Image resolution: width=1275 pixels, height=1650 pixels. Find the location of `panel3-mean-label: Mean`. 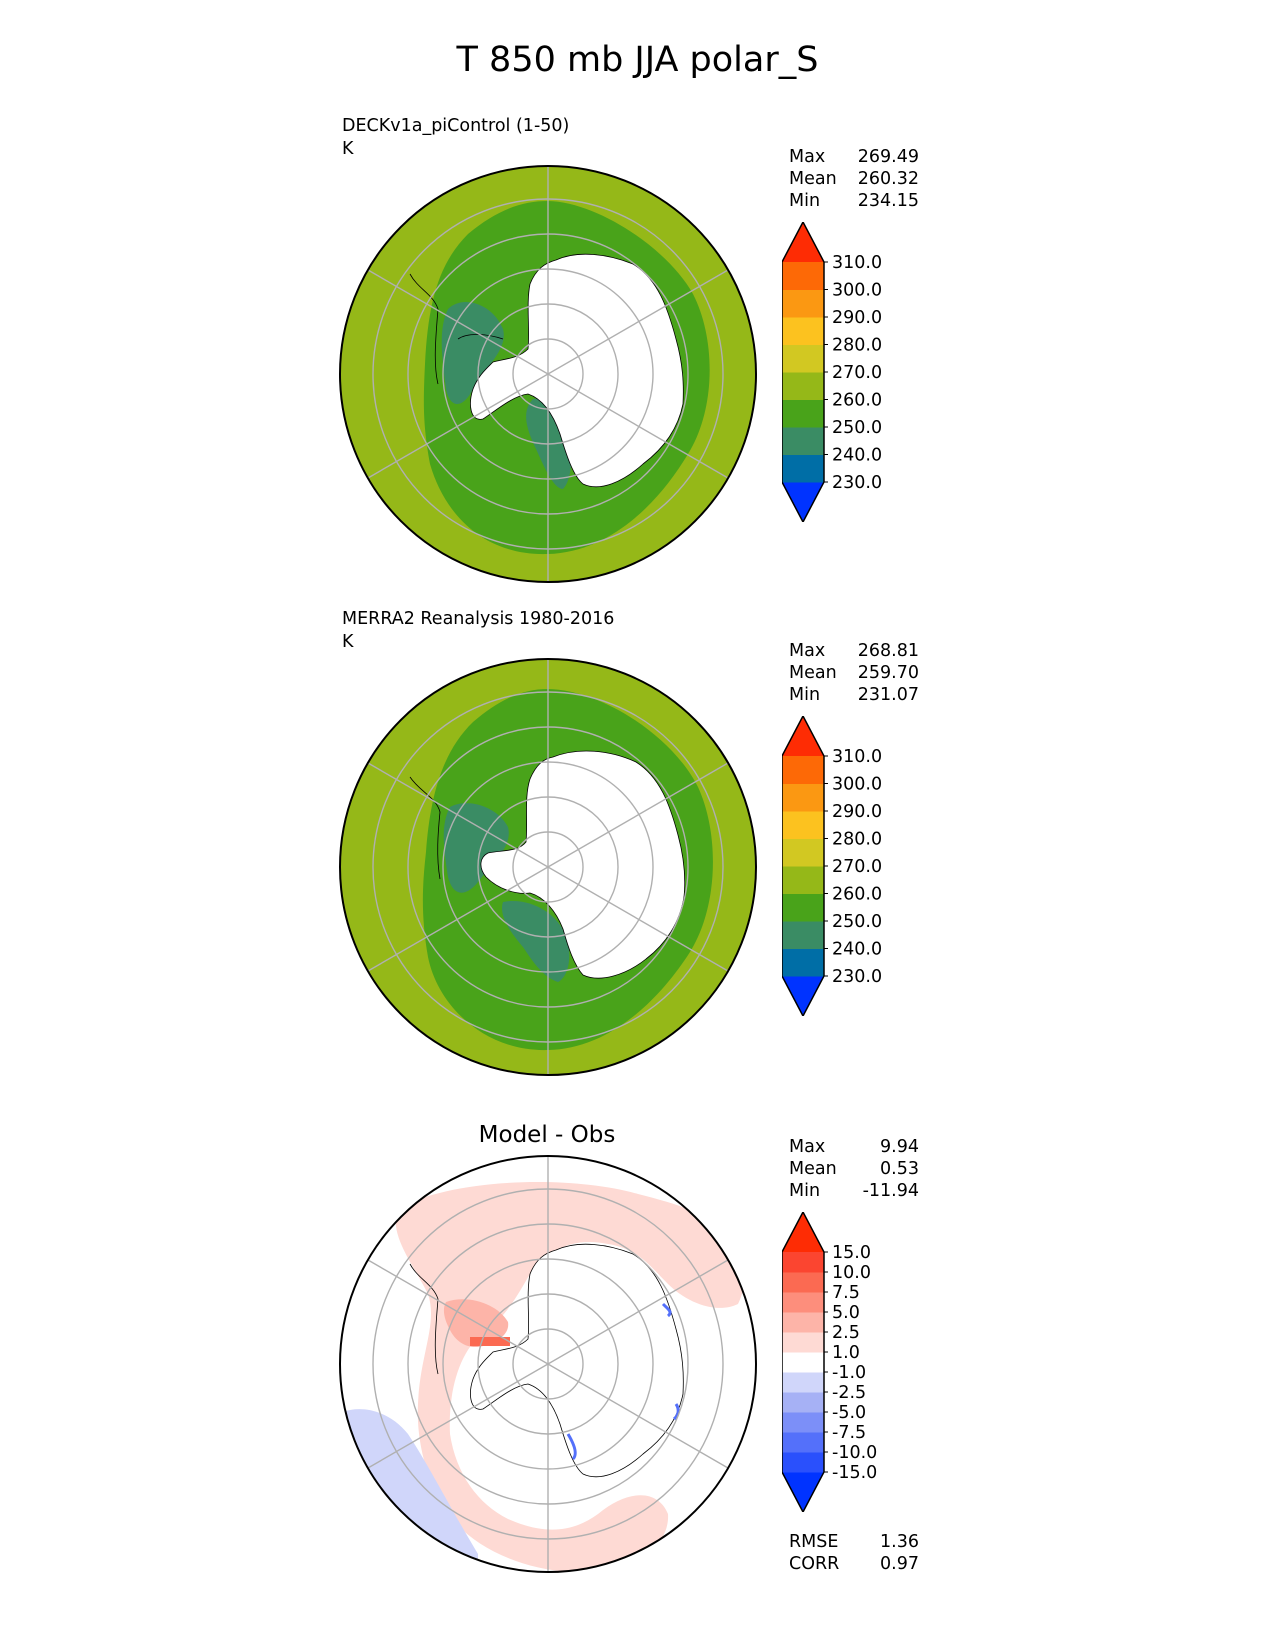

panel3-mean-label: Mean is located at coordinates (813, 1169).